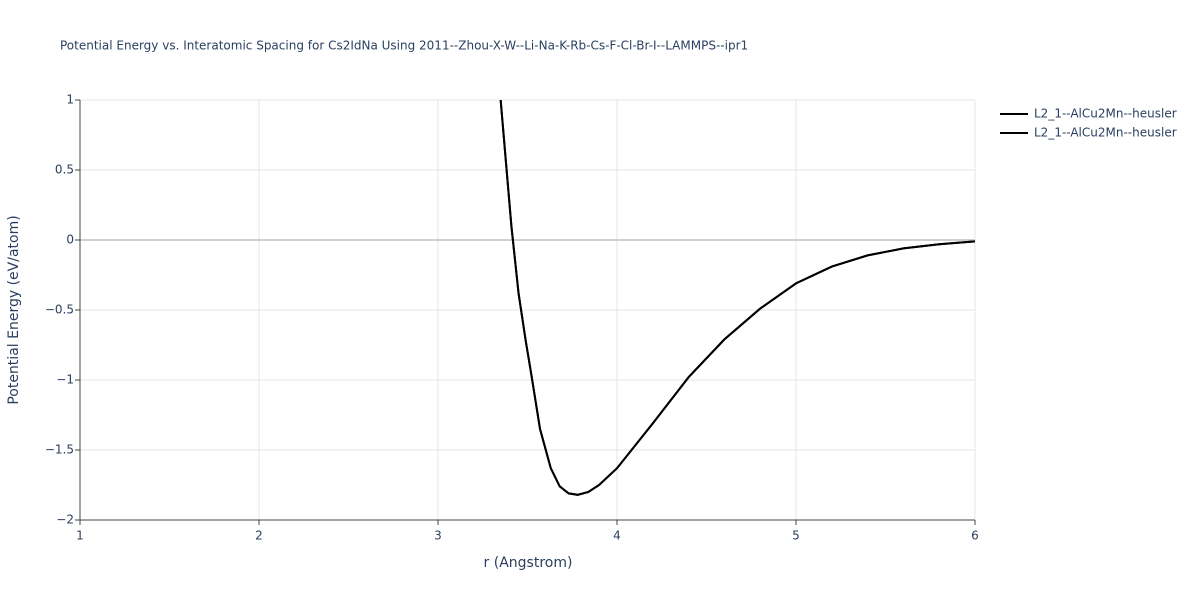  What do you see at coordinates (64, 170) in the screenshot?
I see `y-tick-label: 0.5` at bounding box center [64, 170].